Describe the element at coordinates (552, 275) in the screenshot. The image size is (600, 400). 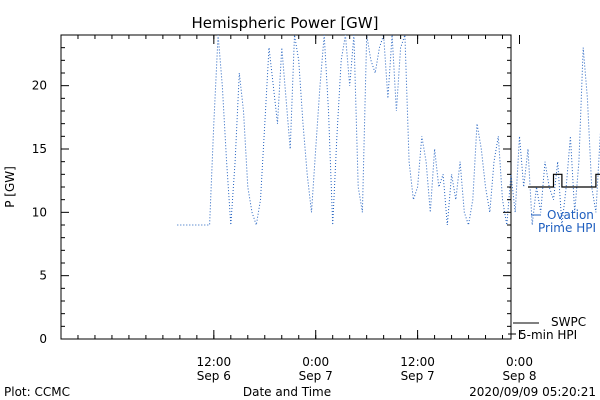
I see `legend: Ovation Prime HPI SWPC 5-min HPI` at that location.